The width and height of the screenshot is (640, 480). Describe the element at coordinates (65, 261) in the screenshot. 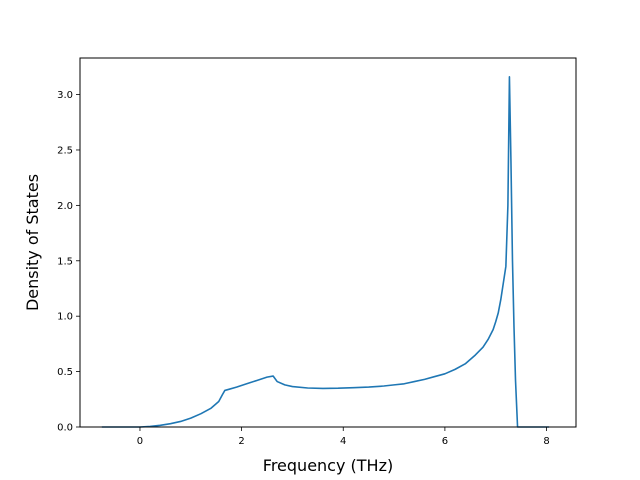

I see `y-tick-label: 1.5` at that location.